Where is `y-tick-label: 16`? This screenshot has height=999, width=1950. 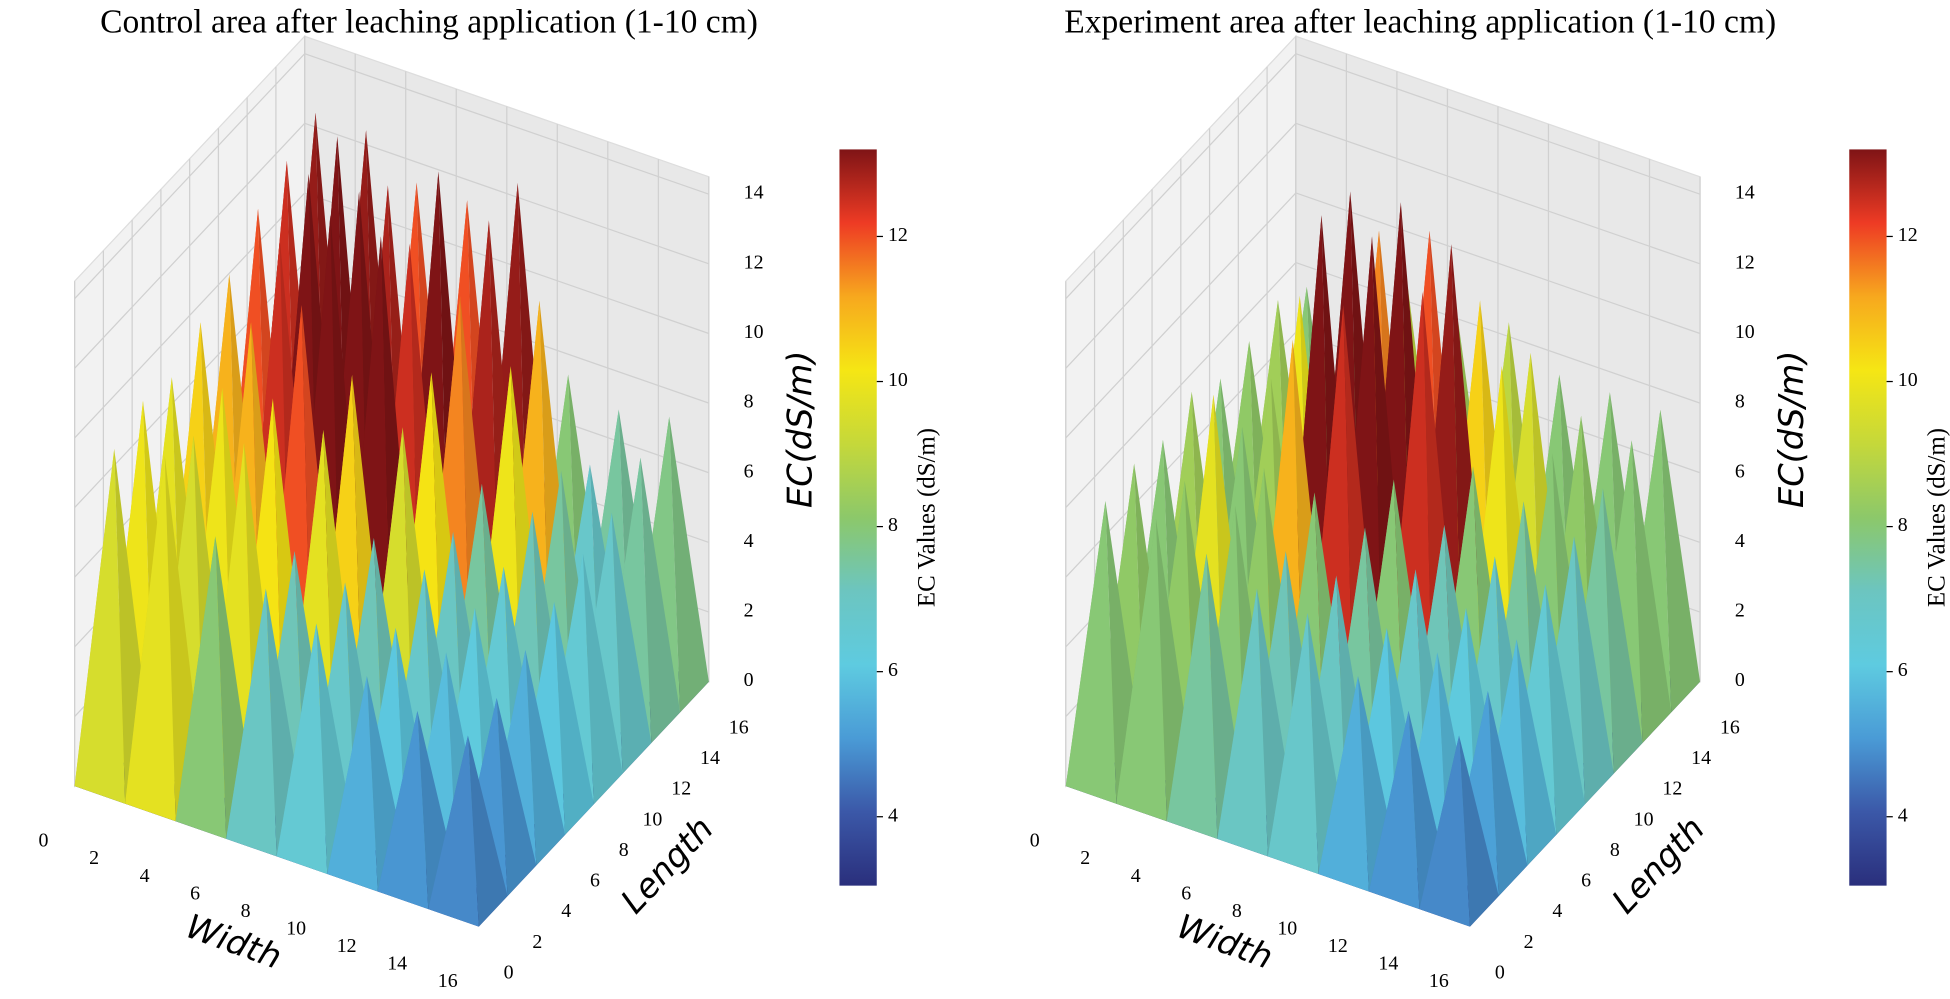 y-tick-label: 16 is located at coordinates (1730, 728).